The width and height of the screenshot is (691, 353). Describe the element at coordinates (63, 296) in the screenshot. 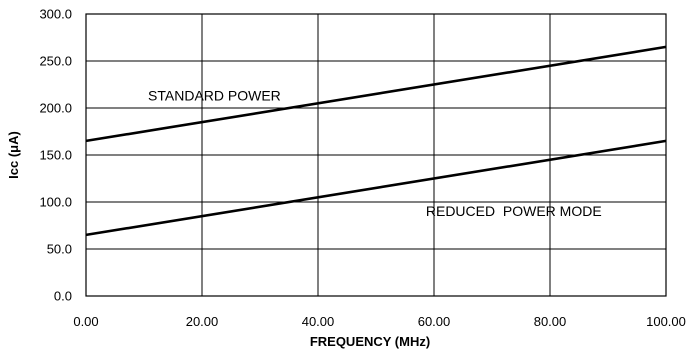

I see `y-tick-label: 0.0` at that location.